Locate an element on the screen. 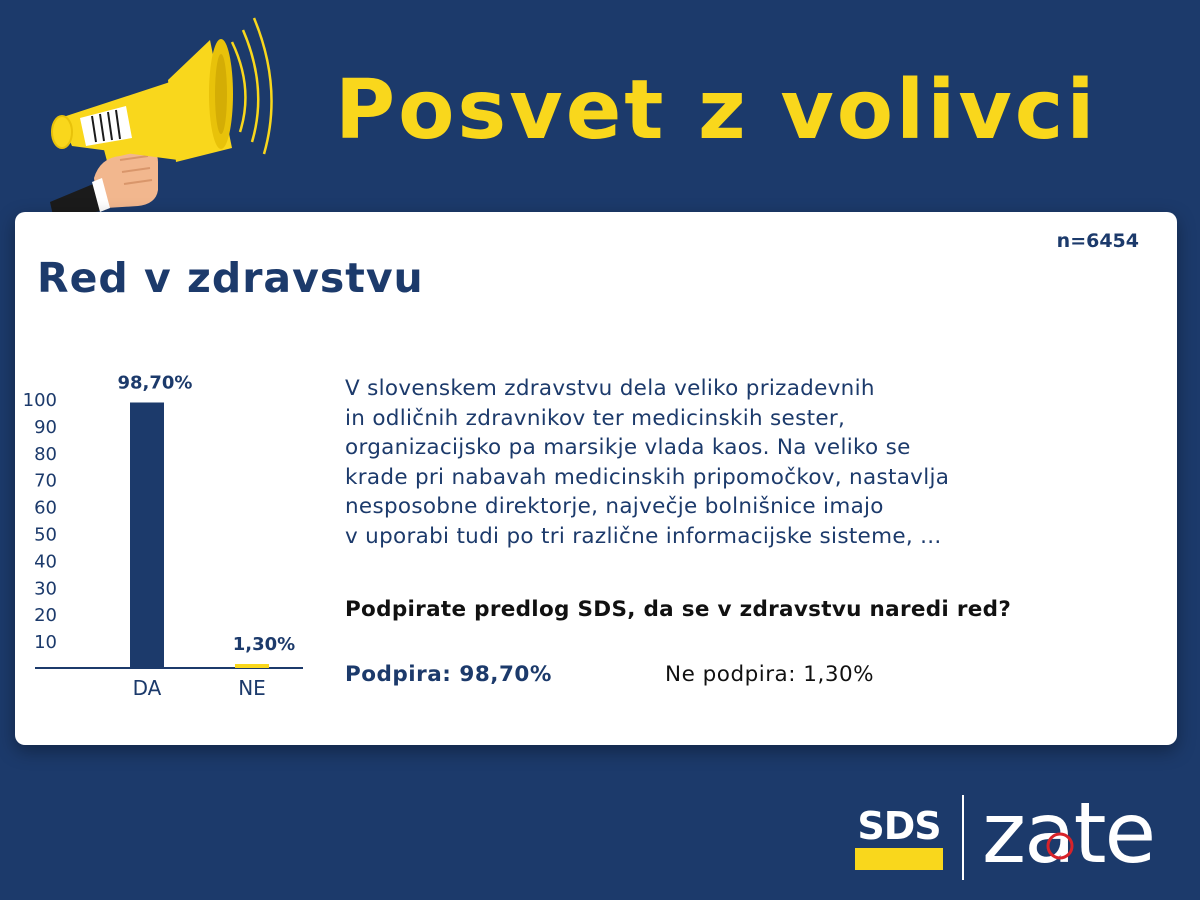 This screenshot has height=900, width=1200. sds-logo-bar is located at coordinates (899, 859).